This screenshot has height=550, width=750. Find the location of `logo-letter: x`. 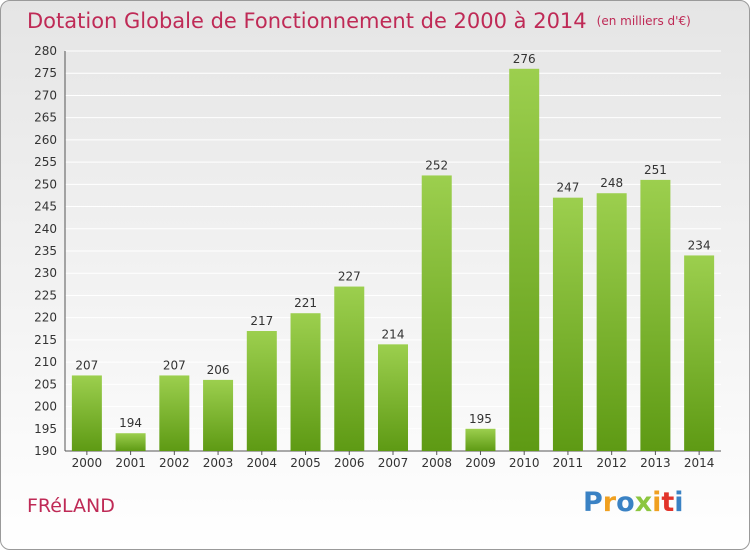

logo-letter: x is located at coordinates (643, 502).